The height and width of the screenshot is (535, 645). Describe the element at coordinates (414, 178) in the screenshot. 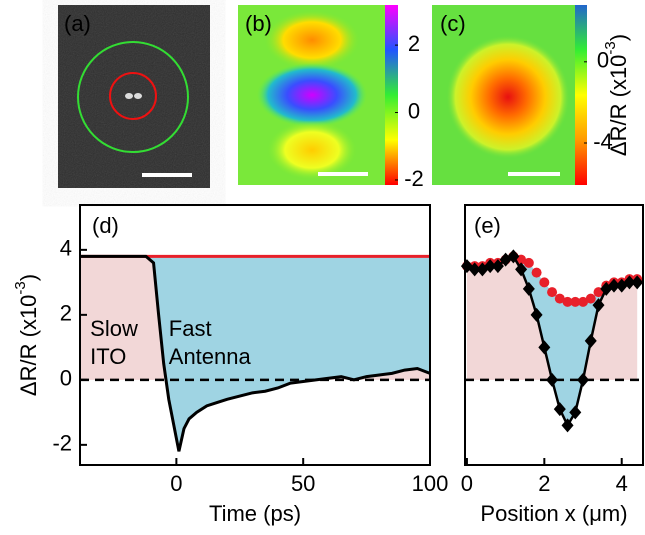

I see `colorbar-tick-label: -2` at that location.